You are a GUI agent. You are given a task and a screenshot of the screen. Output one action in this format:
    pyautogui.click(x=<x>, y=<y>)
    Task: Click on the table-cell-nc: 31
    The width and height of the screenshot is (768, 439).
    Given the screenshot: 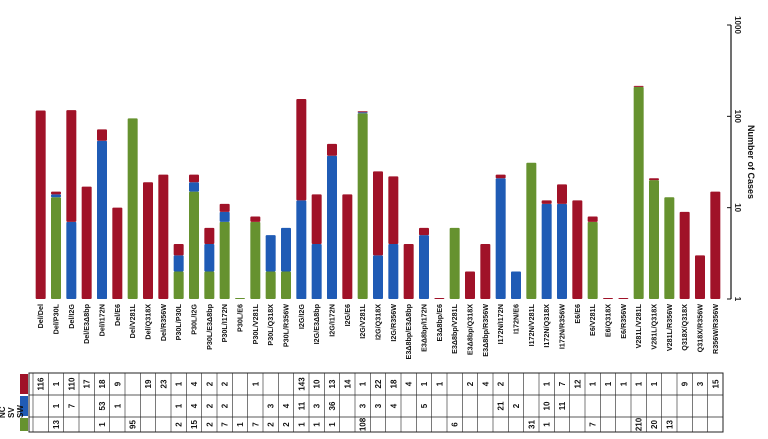 What is the action you would take?
    pyautogui.click(x=531, y=424)
    